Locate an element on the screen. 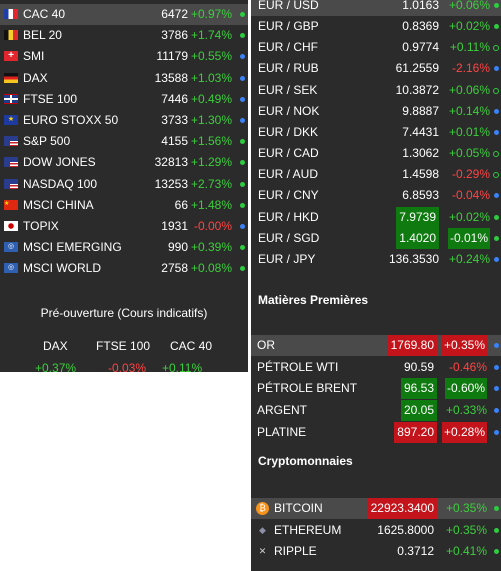 The image size is (501, 571). index-change: +1.03% is located at coordinates (211, 77).